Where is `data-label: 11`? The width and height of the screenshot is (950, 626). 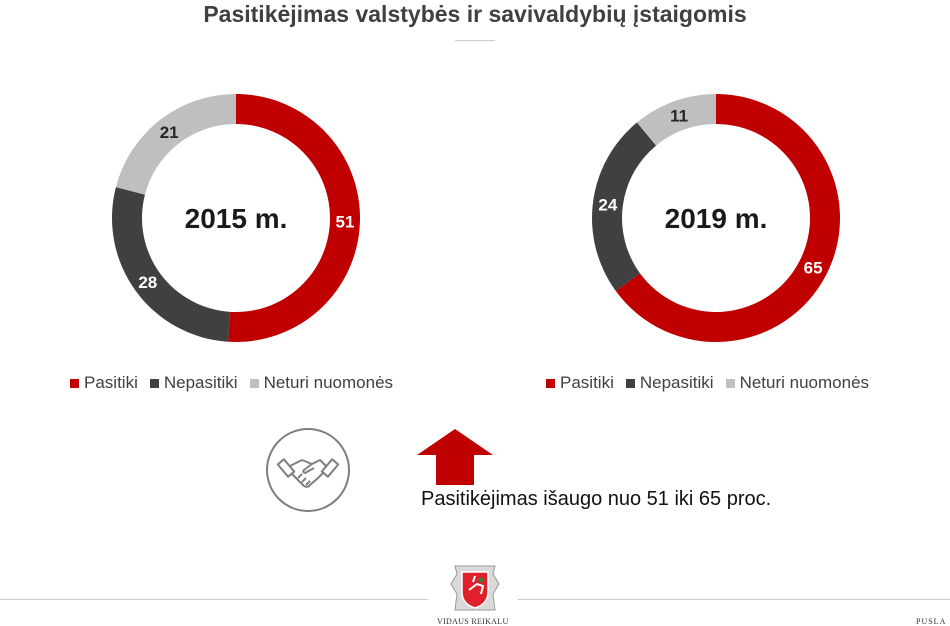 data-label: 11 is located at coordinates (679, 115).